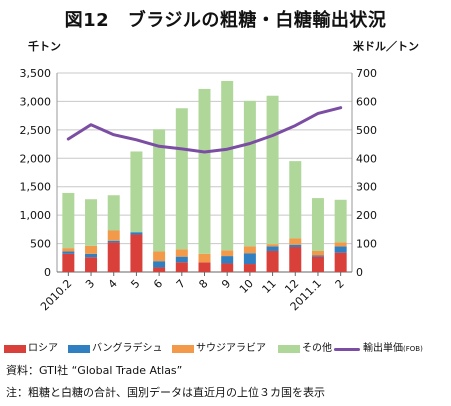  What do you see at coordinates (36, 101) in the screenshot?
I see `y-tick-label: 3,000` at bounding box center [36, 101].